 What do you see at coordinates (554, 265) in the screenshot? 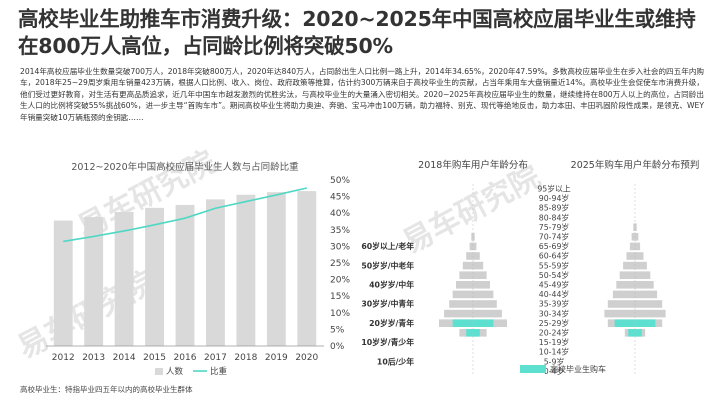
I see `age-group-label: 55-59岁` at bounding box center [554, 265].